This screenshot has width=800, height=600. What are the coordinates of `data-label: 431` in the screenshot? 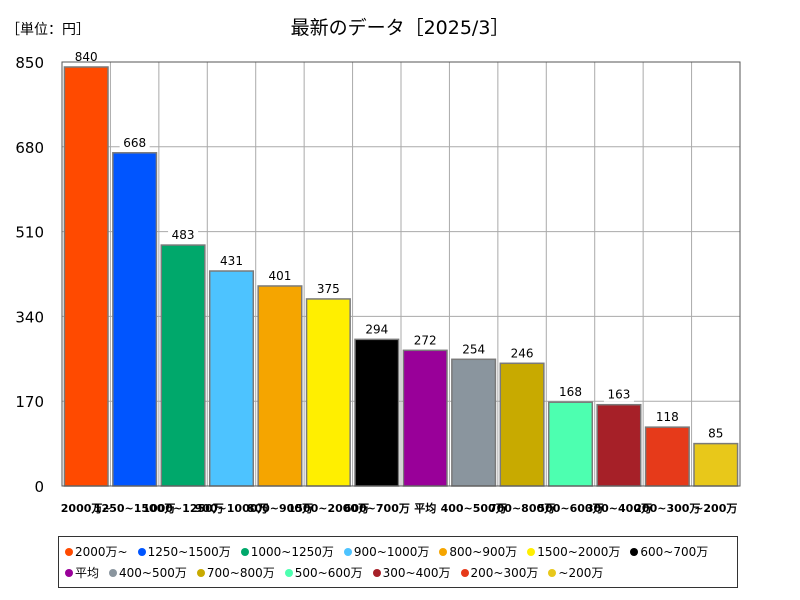 It's located at (231, 261).